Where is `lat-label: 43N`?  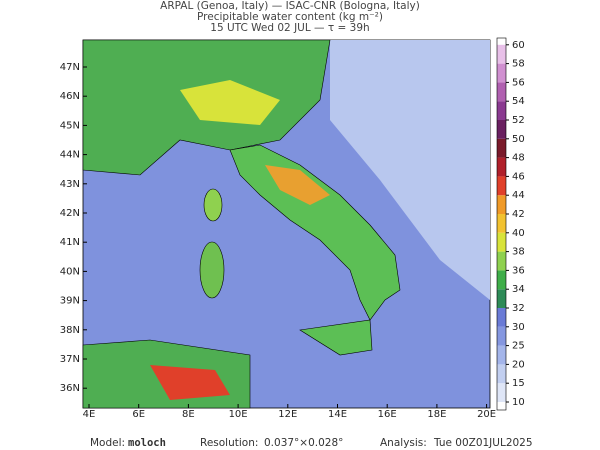
lat-label: 43N is located at coordinates (70, 184).